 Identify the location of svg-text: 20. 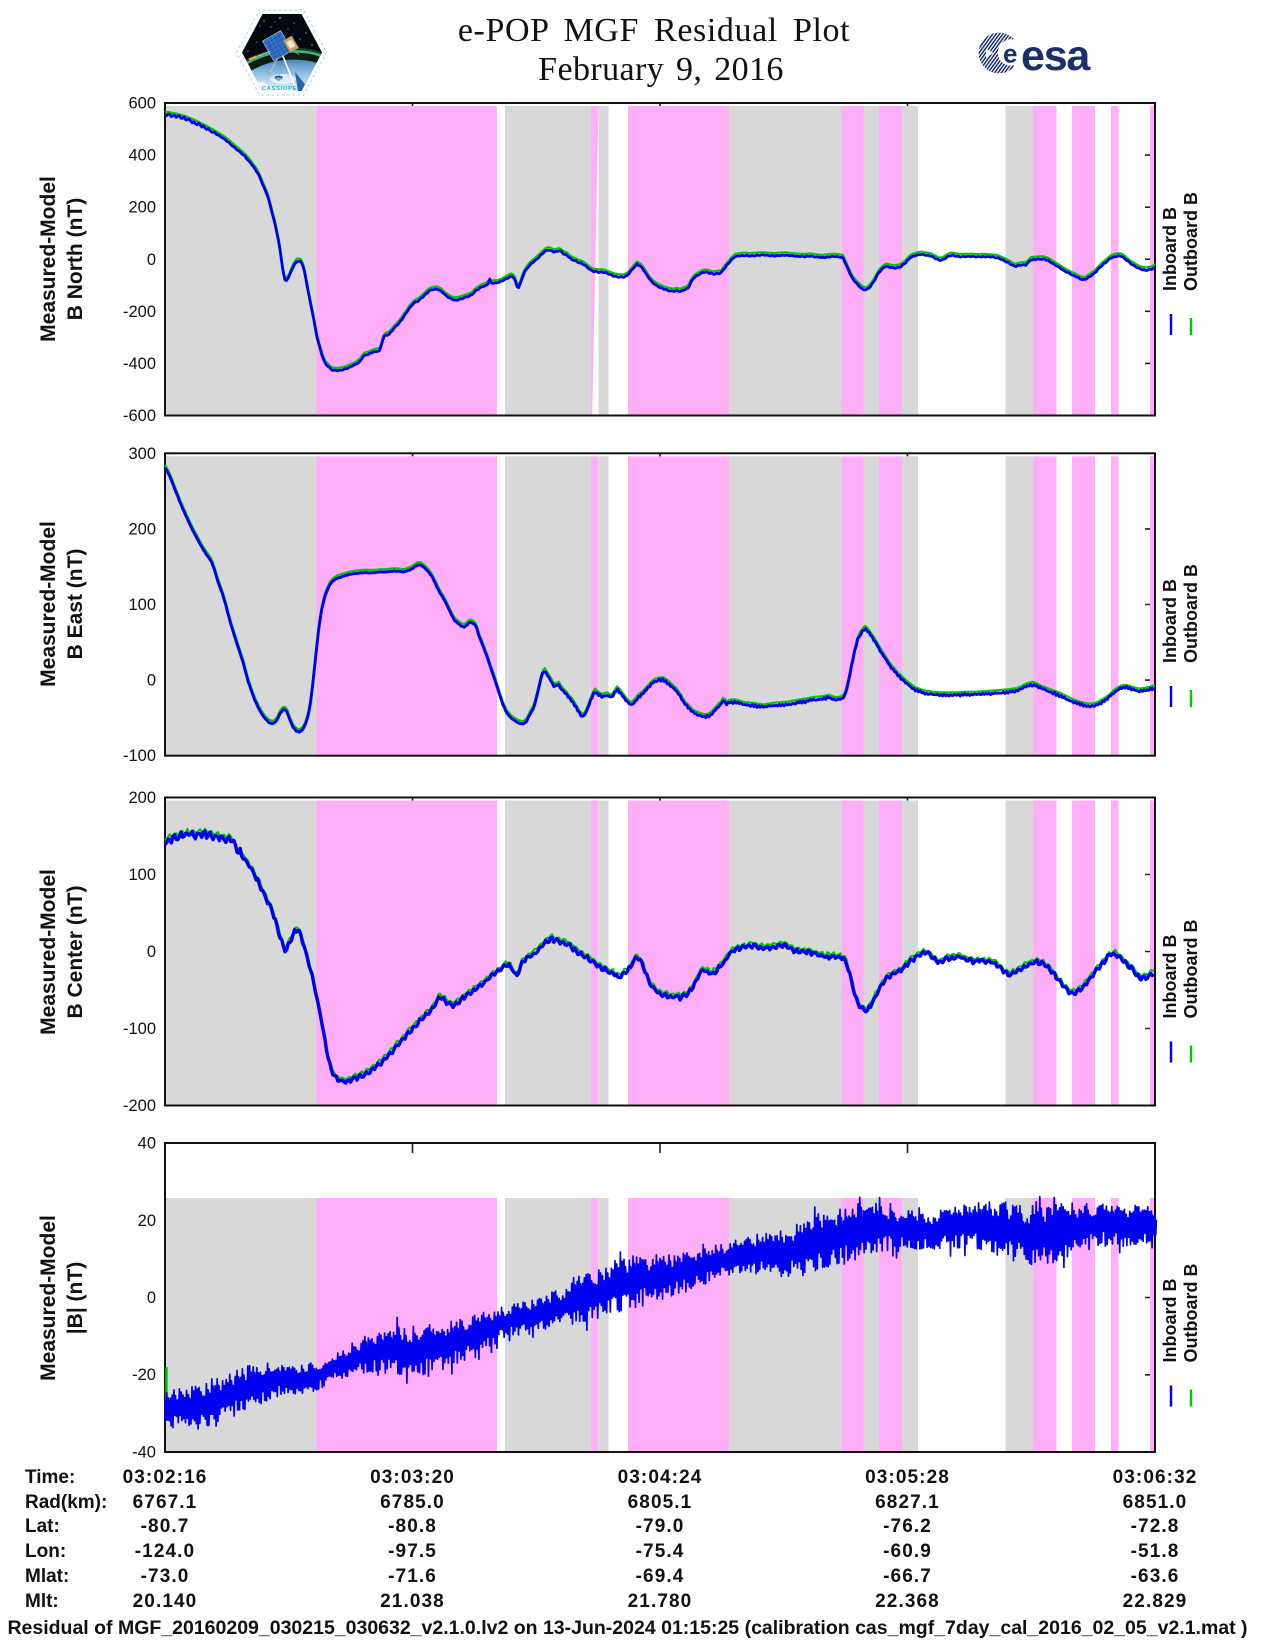
(147, 1221).